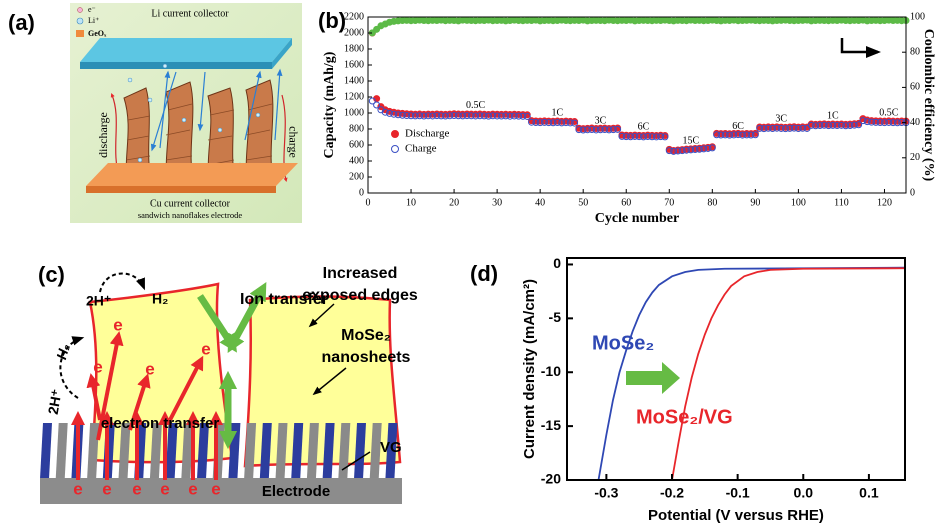 The width and height of the screenshot is (936, 525). What do you see at coordinates (917, 16) in the screenshot?
I see `y2-tick-label: 100` at bounding box center [917, 16].